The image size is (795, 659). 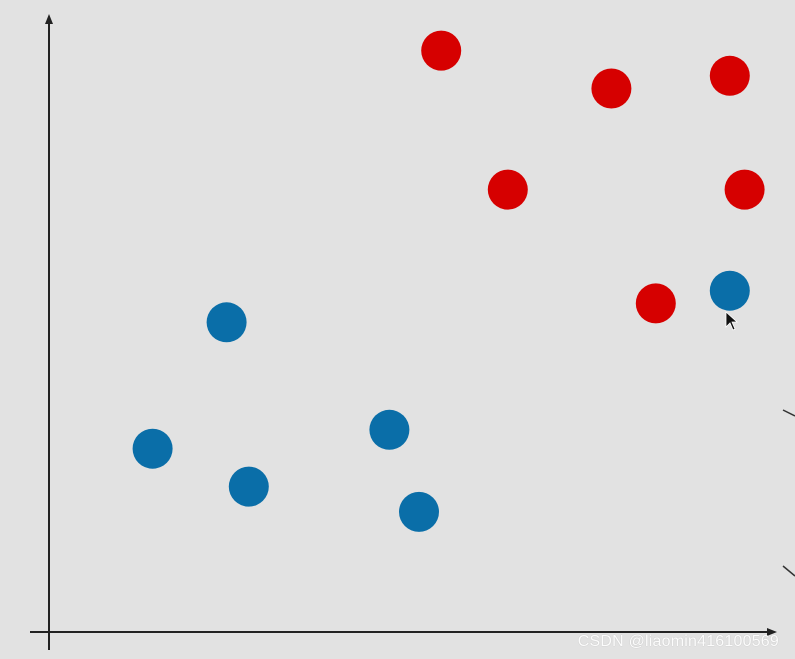 I want to click on watermark: CSDN @liaomin416100569, so click(x=678, y=641).